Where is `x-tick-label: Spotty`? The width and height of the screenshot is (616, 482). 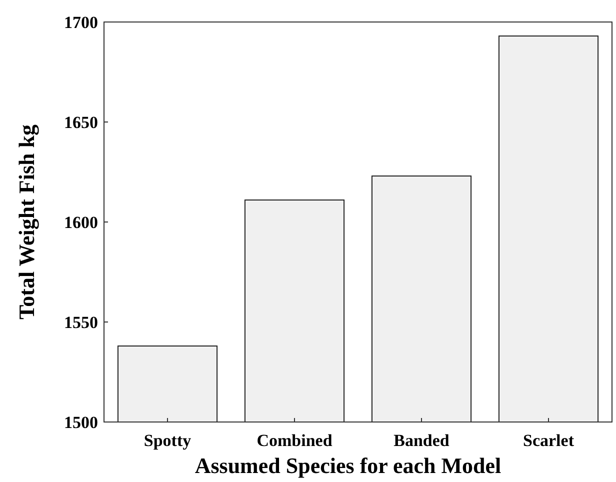 x-tick-label: Spotty is located at coordinates (168, 440).